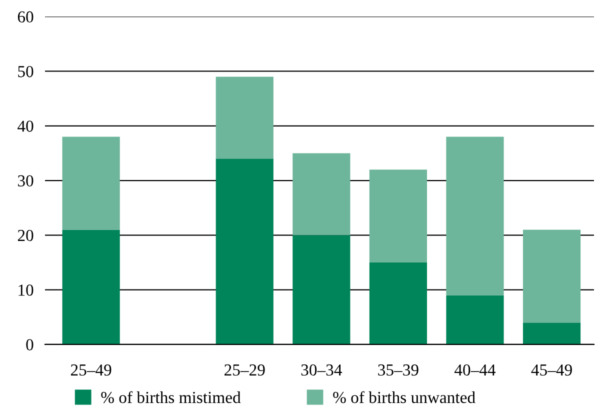 The image size is (600, 415). Describe the element at coordinates (171, 397) in the screenshot. I see `legend-label: % of births mistimed` at that location.